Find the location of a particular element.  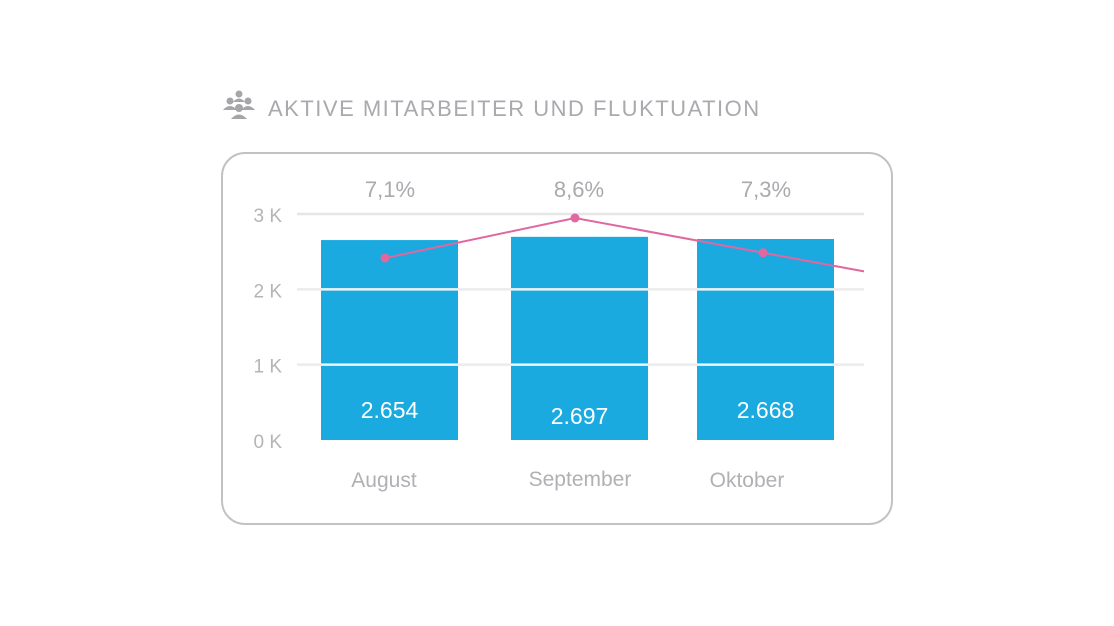

y-tick-label: 1 K is located at coordinates (267, 367).